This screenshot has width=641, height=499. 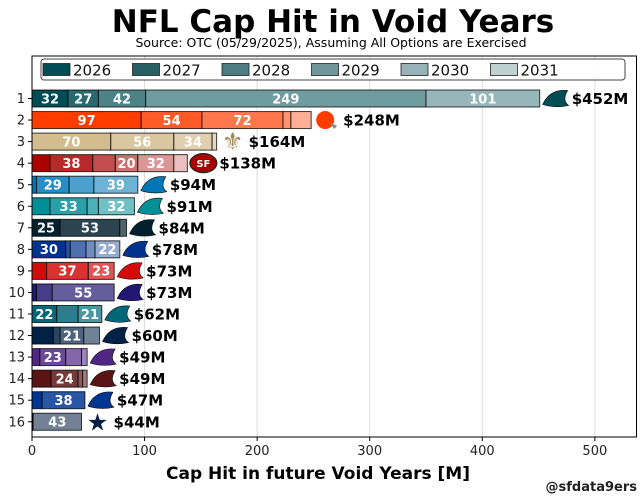 I want to click on x-tick-label: 200, so click(x=257, y=451).